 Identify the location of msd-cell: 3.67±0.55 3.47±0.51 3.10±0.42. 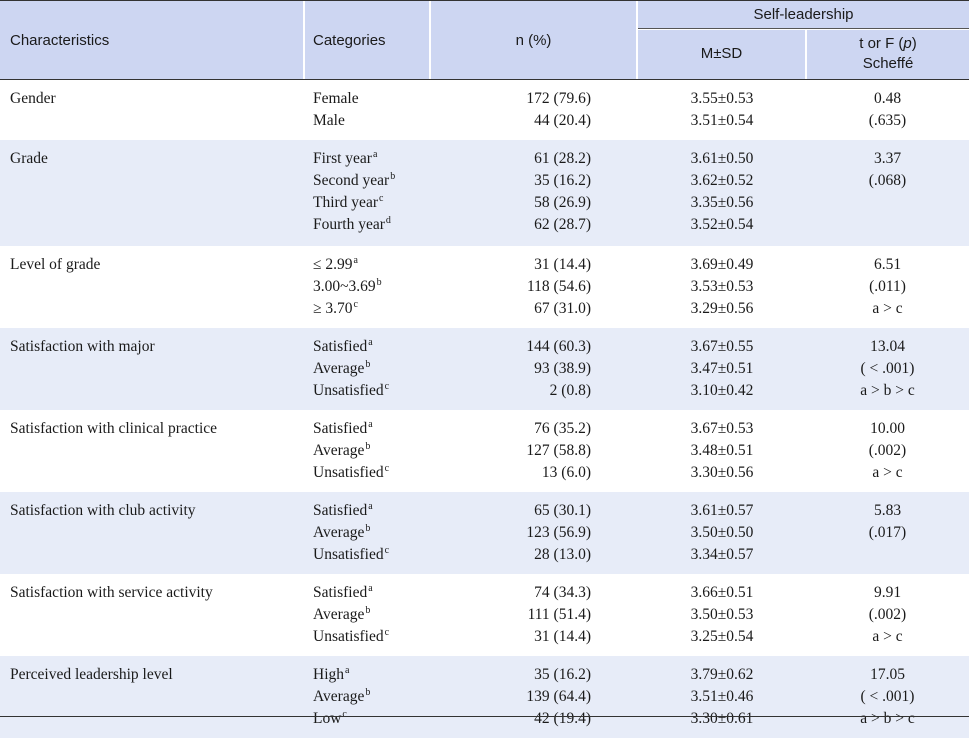
(722, 369).